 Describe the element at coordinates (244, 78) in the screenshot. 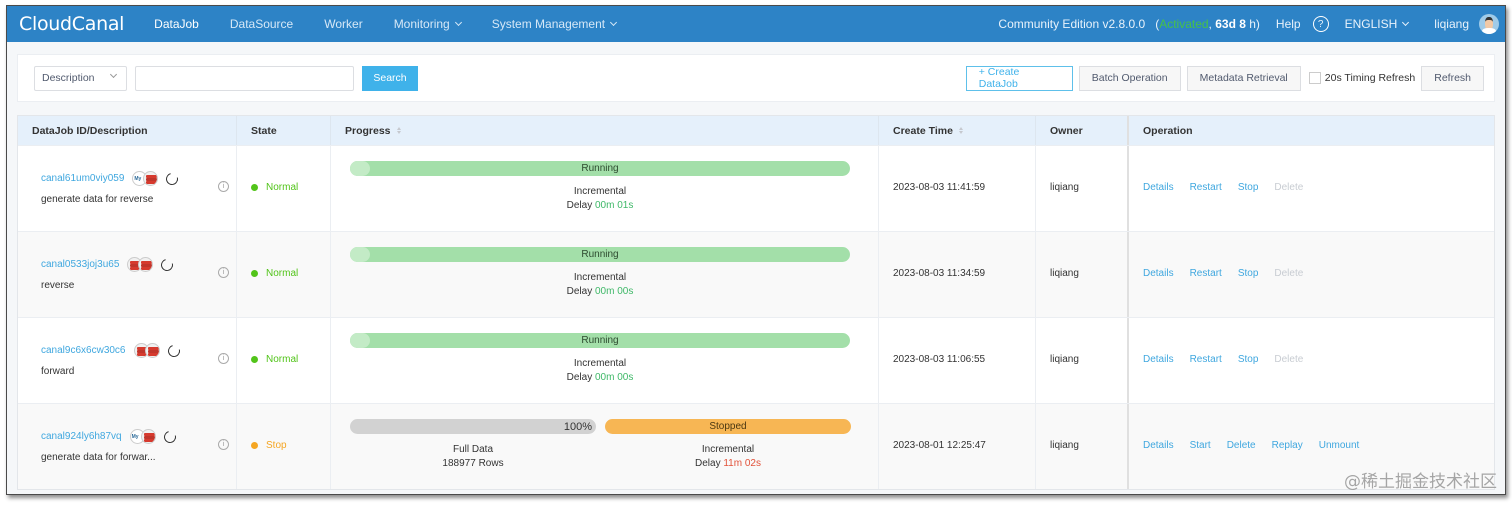

I see `search-input` at that location.